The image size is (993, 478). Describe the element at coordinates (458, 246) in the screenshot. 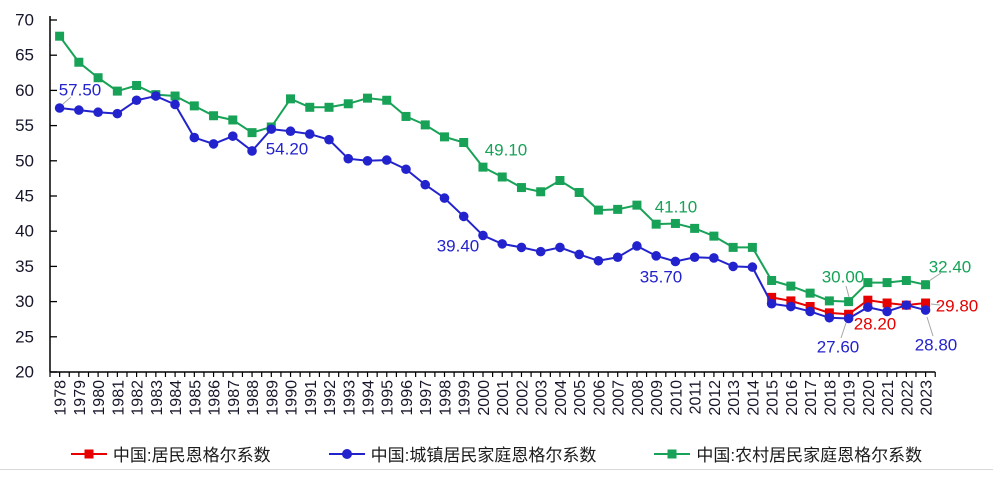

I see `data-label-urban-2000: 39.40` at that location.